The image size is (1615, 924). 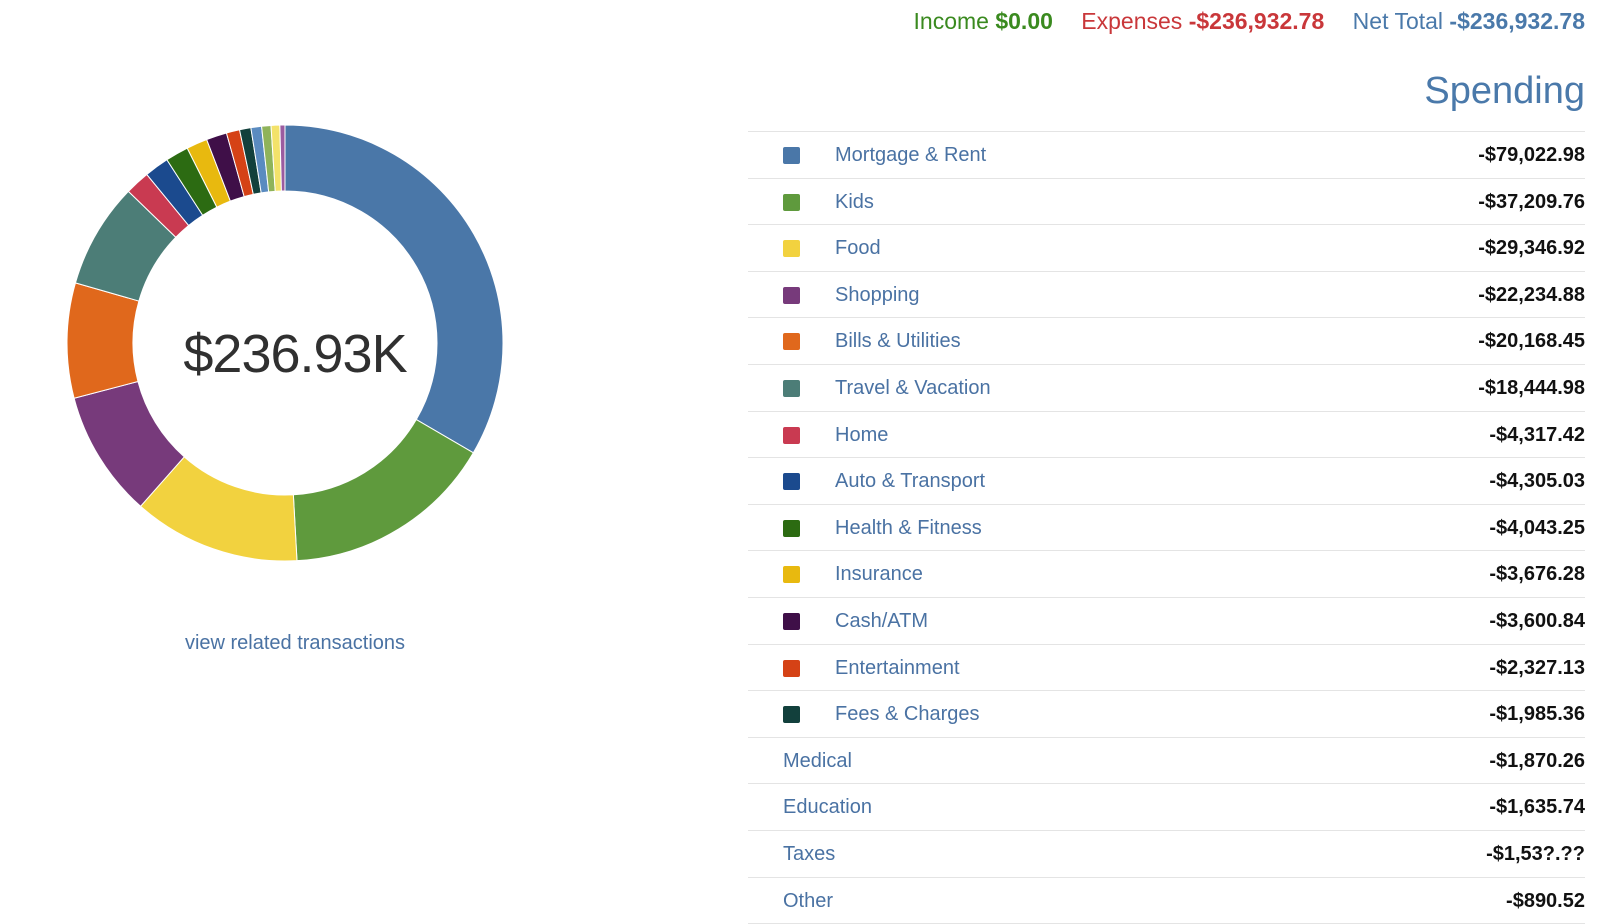 I want to click on category-name: Health & Fitness, so click(x=908, y=527).